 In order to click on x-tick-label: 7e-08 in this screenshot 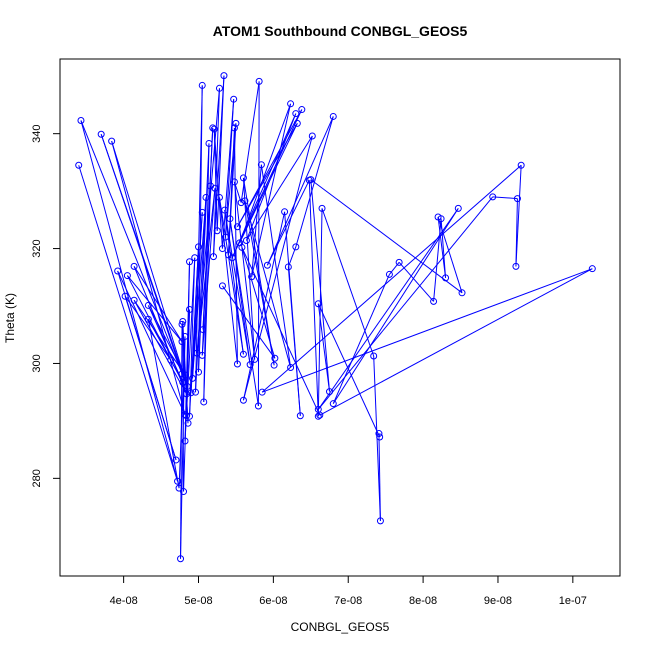, I will do `click(348, 601)`.